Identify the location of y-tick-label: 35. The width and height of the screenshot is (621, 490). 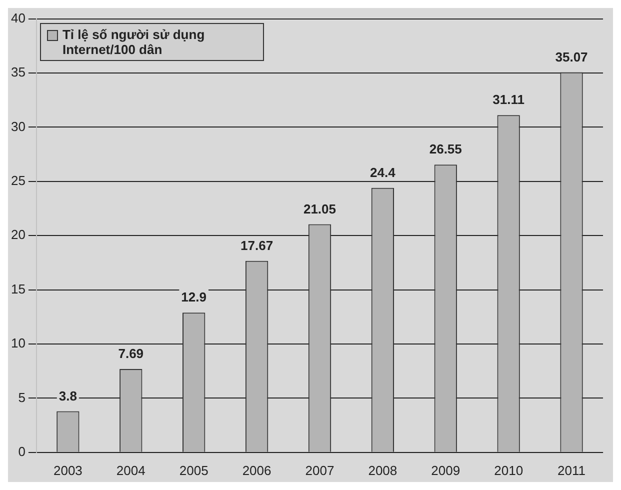
(18, 72).